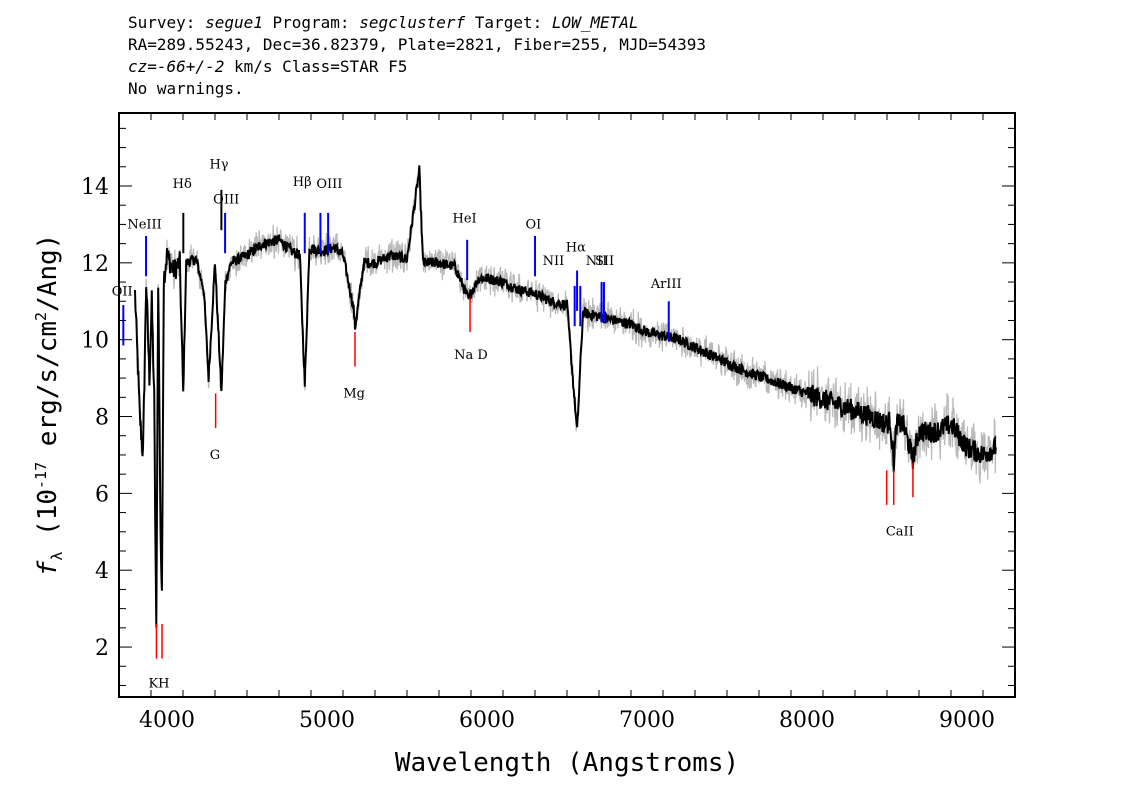  What do you see at coordinates (807, 720) in the screenshot?
I see `x-tick-label: 8000` at bounding box center [807, 720].